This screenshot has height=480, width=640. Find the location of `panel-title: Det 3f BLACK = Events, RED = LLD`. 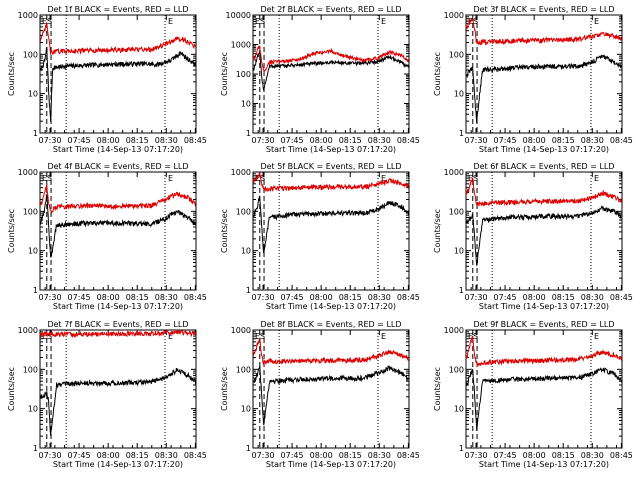

panel-title: Det 3f BLACK = Events, RED = LLD is located at coordinates (543, 9).